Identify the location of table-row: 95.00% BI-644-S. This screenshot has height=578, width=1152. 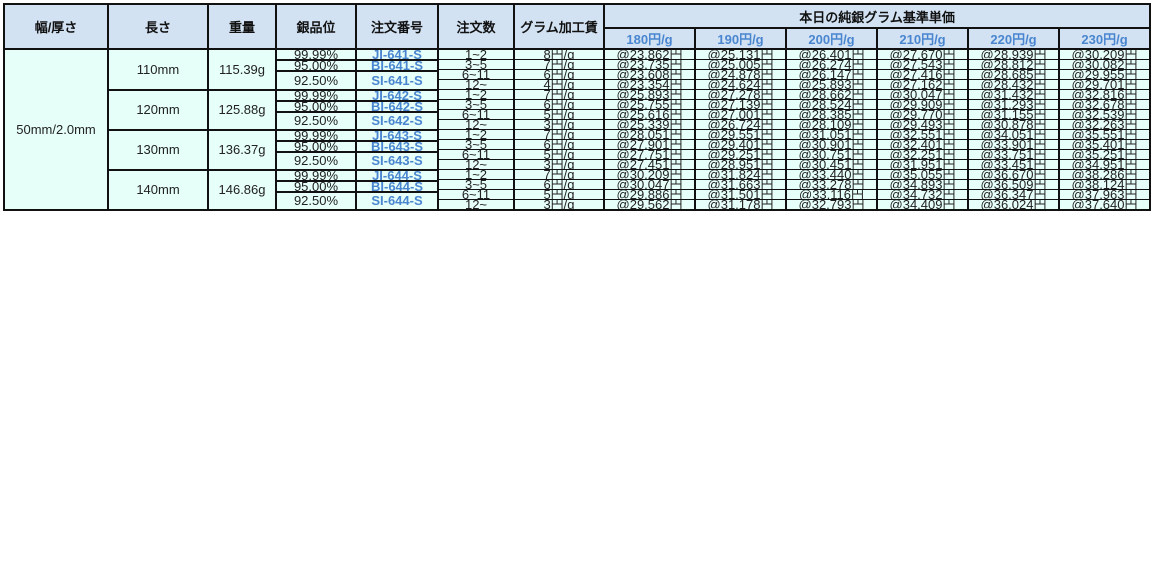
(577, 186).